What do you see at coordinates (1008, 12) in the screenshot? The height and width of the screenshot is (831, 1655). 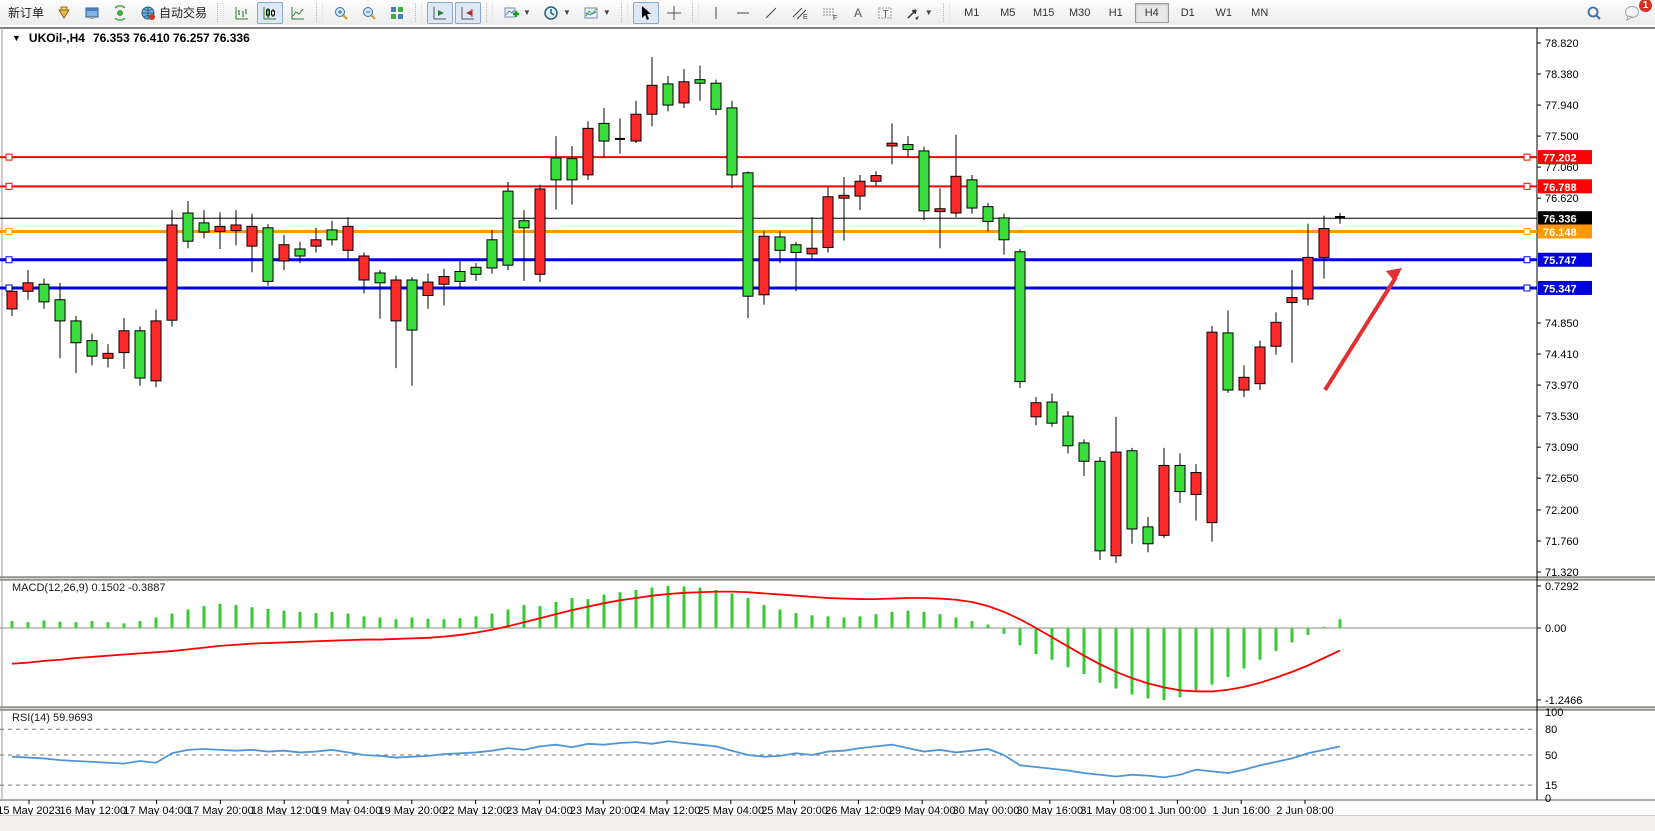 I see `timeframe-M5: M5` at bounding box center [1008, 12].